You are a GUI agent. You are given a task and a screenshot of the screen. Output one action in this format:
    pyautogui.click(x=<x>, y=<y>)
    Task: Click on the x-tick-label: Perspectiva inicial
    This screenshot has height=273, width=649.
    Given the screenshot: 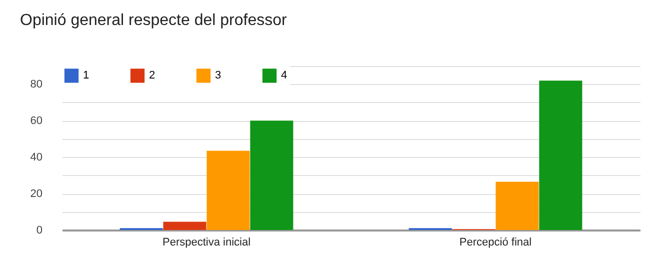 What is the action you would take?
    pyautogui.click(x=206, y=242)
    